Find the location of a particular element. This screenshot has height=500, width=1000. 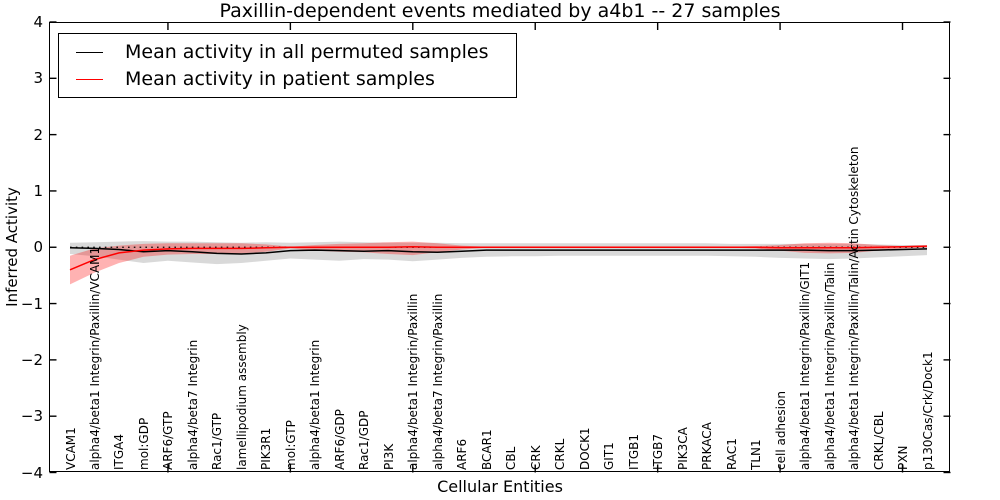

x-category-label: alpha4/beta7 Integrin/Paxillin is located at coordinates (437, 381).